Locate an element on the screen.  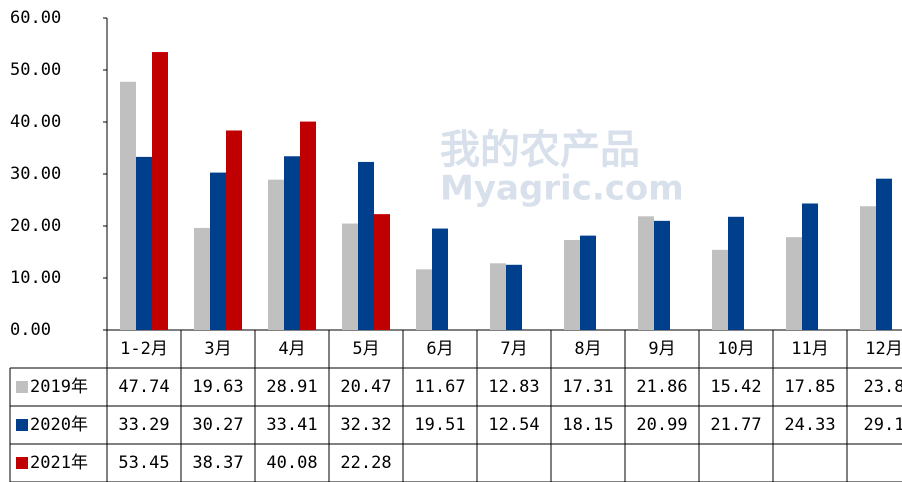
legend-label: 2021年 is located at coordinates (59, 463).